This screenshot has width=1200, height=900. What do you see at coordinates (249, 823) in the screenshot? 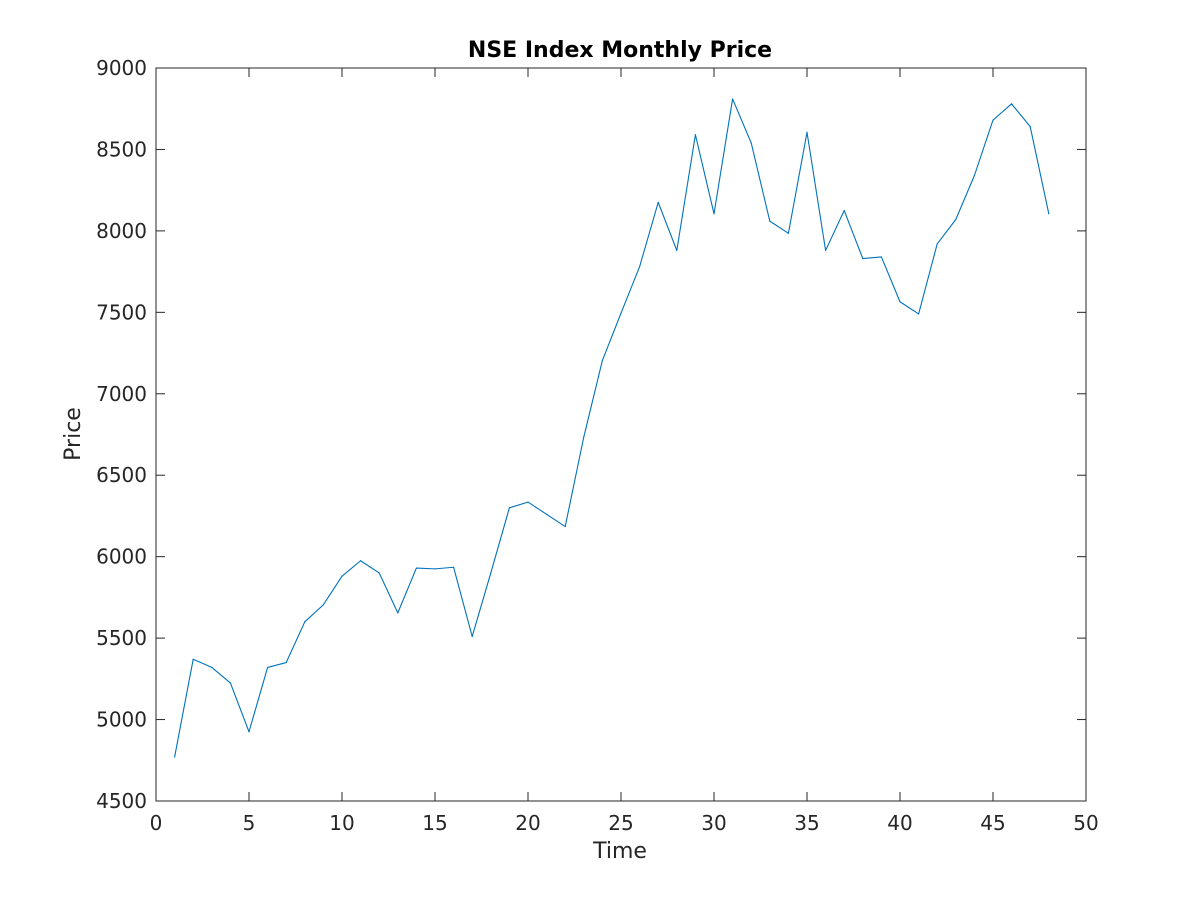
I see `x-tick-label: 5` at bounding box center [249, 823].